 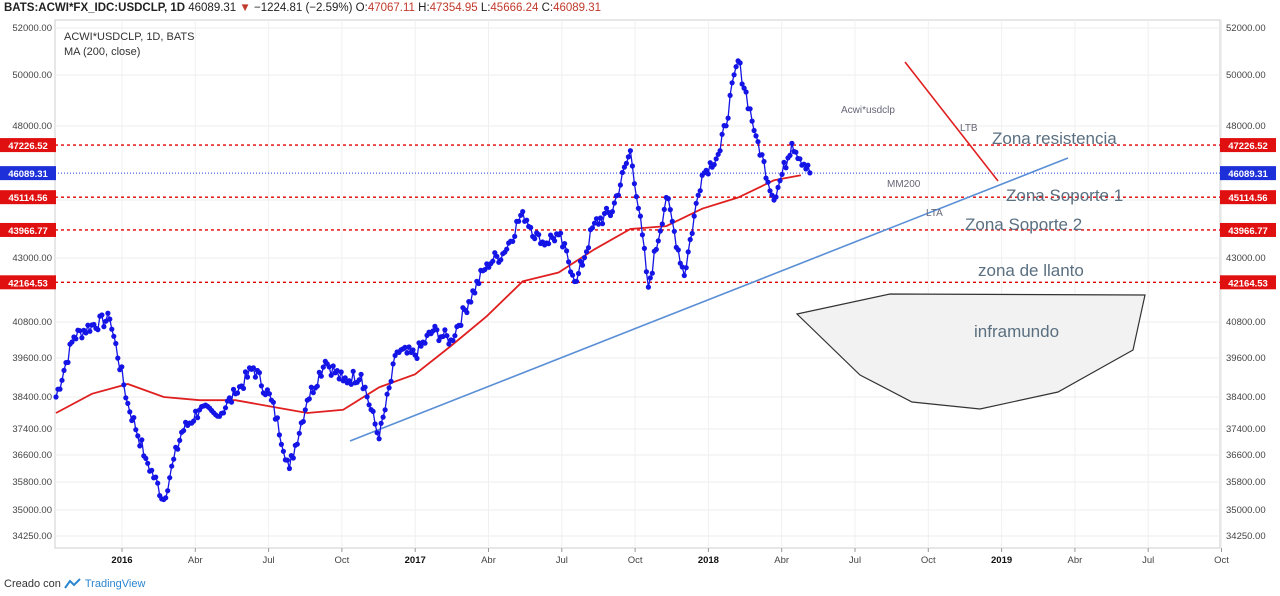 I want to click on y-tick-label: 35000.00, so click(x=32, y=510).